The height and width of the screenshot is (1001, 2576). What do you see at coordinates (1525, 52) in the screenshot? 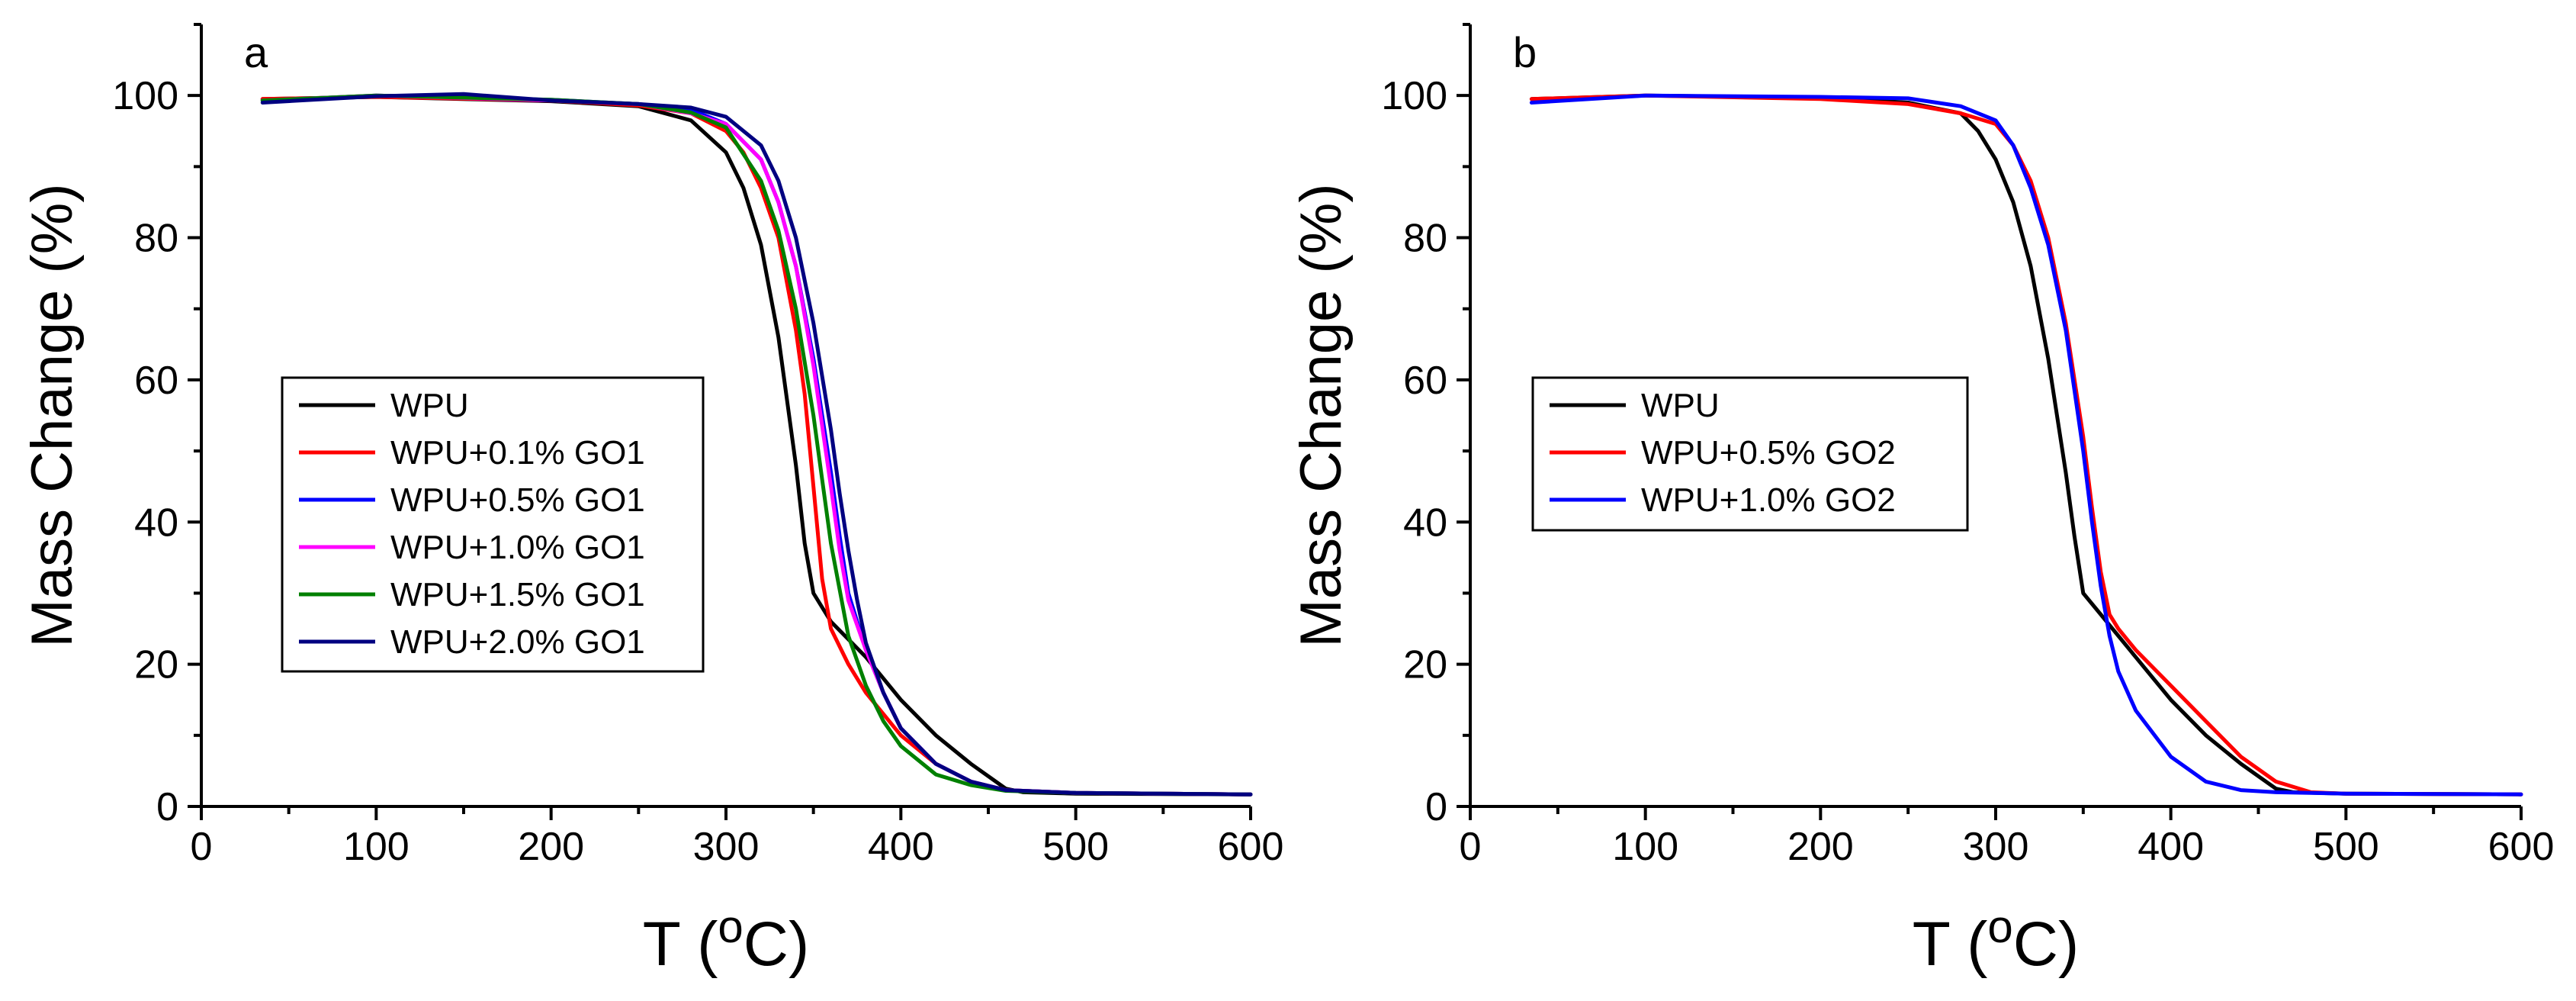
I see `panel-label: b` at bounding box center [1525, 52].